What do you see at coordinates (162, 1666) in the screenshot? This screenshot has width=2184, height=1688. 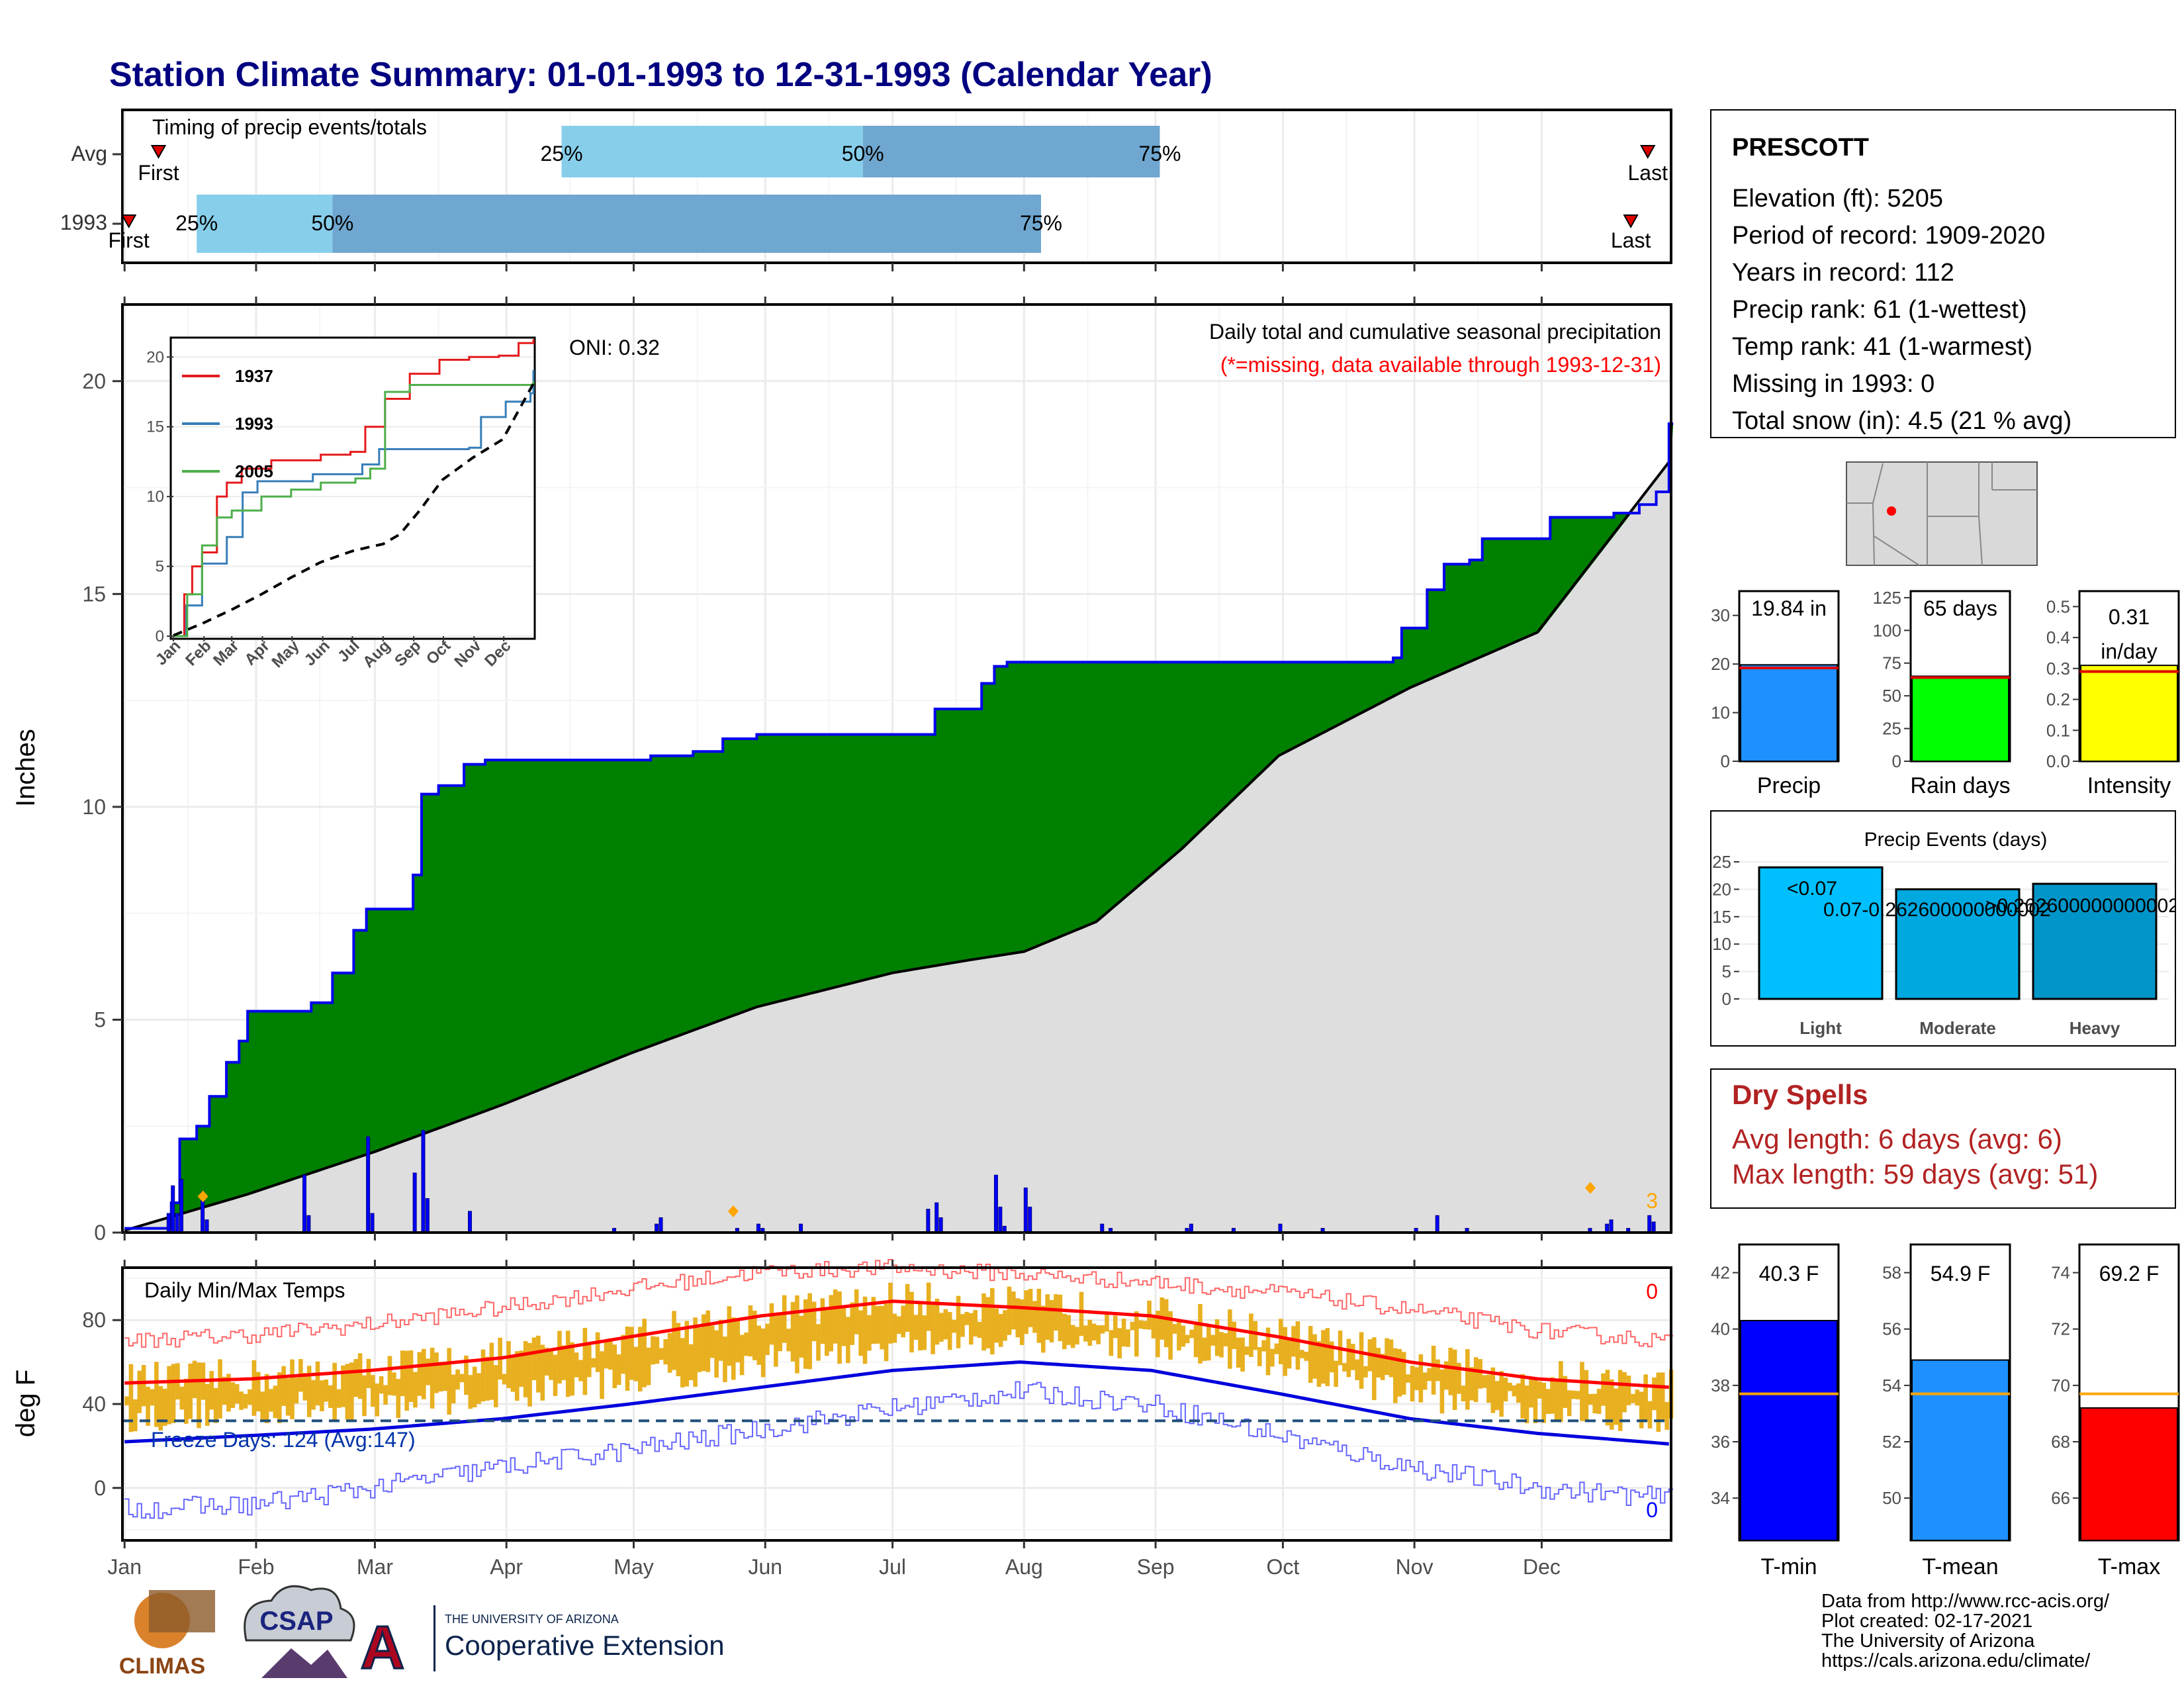 I see `climas-logo-text: CLIMAS` at bounding box center [162, 1666].